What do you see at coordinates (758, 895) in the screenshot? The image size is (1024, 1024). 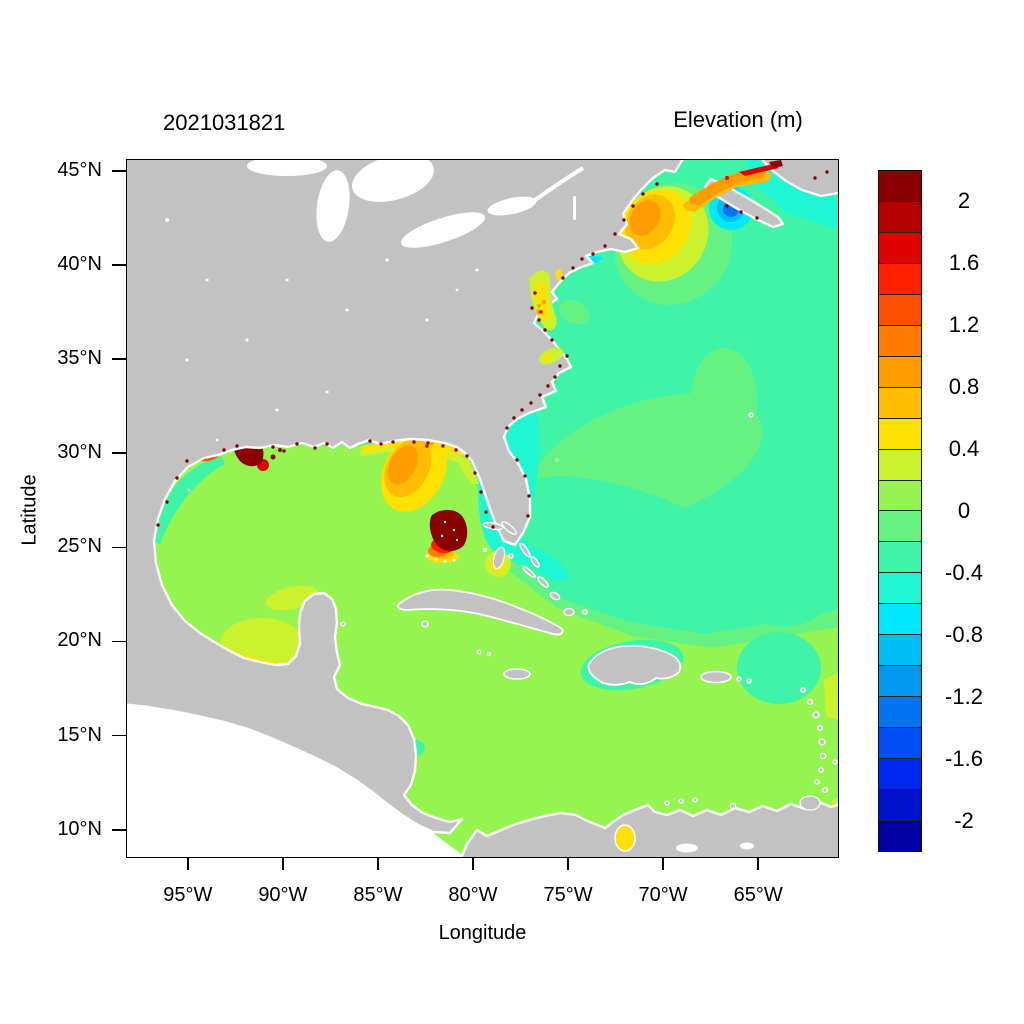 I see `x-axis-tick-label-65w: 65°W` at bounding box center [758, 895].